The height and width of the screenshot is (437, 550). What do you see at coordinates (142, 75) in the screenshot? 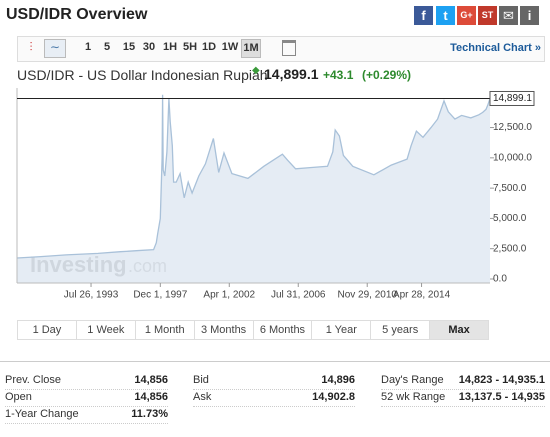
I see `instrument-name: USD/IDR - US Dollar Indonesian Rupiah` at bounding box center [142, 75].